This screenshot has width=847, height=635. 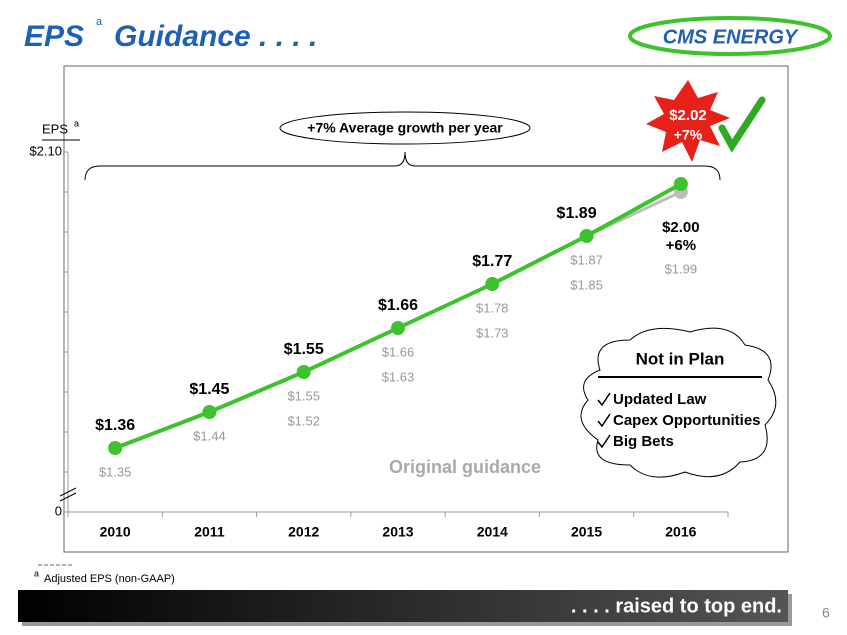 What do you see at coordinates (398, 351) in the screenshot?
I see `original-guidance: $1.66` at bounding box center [398, 351].